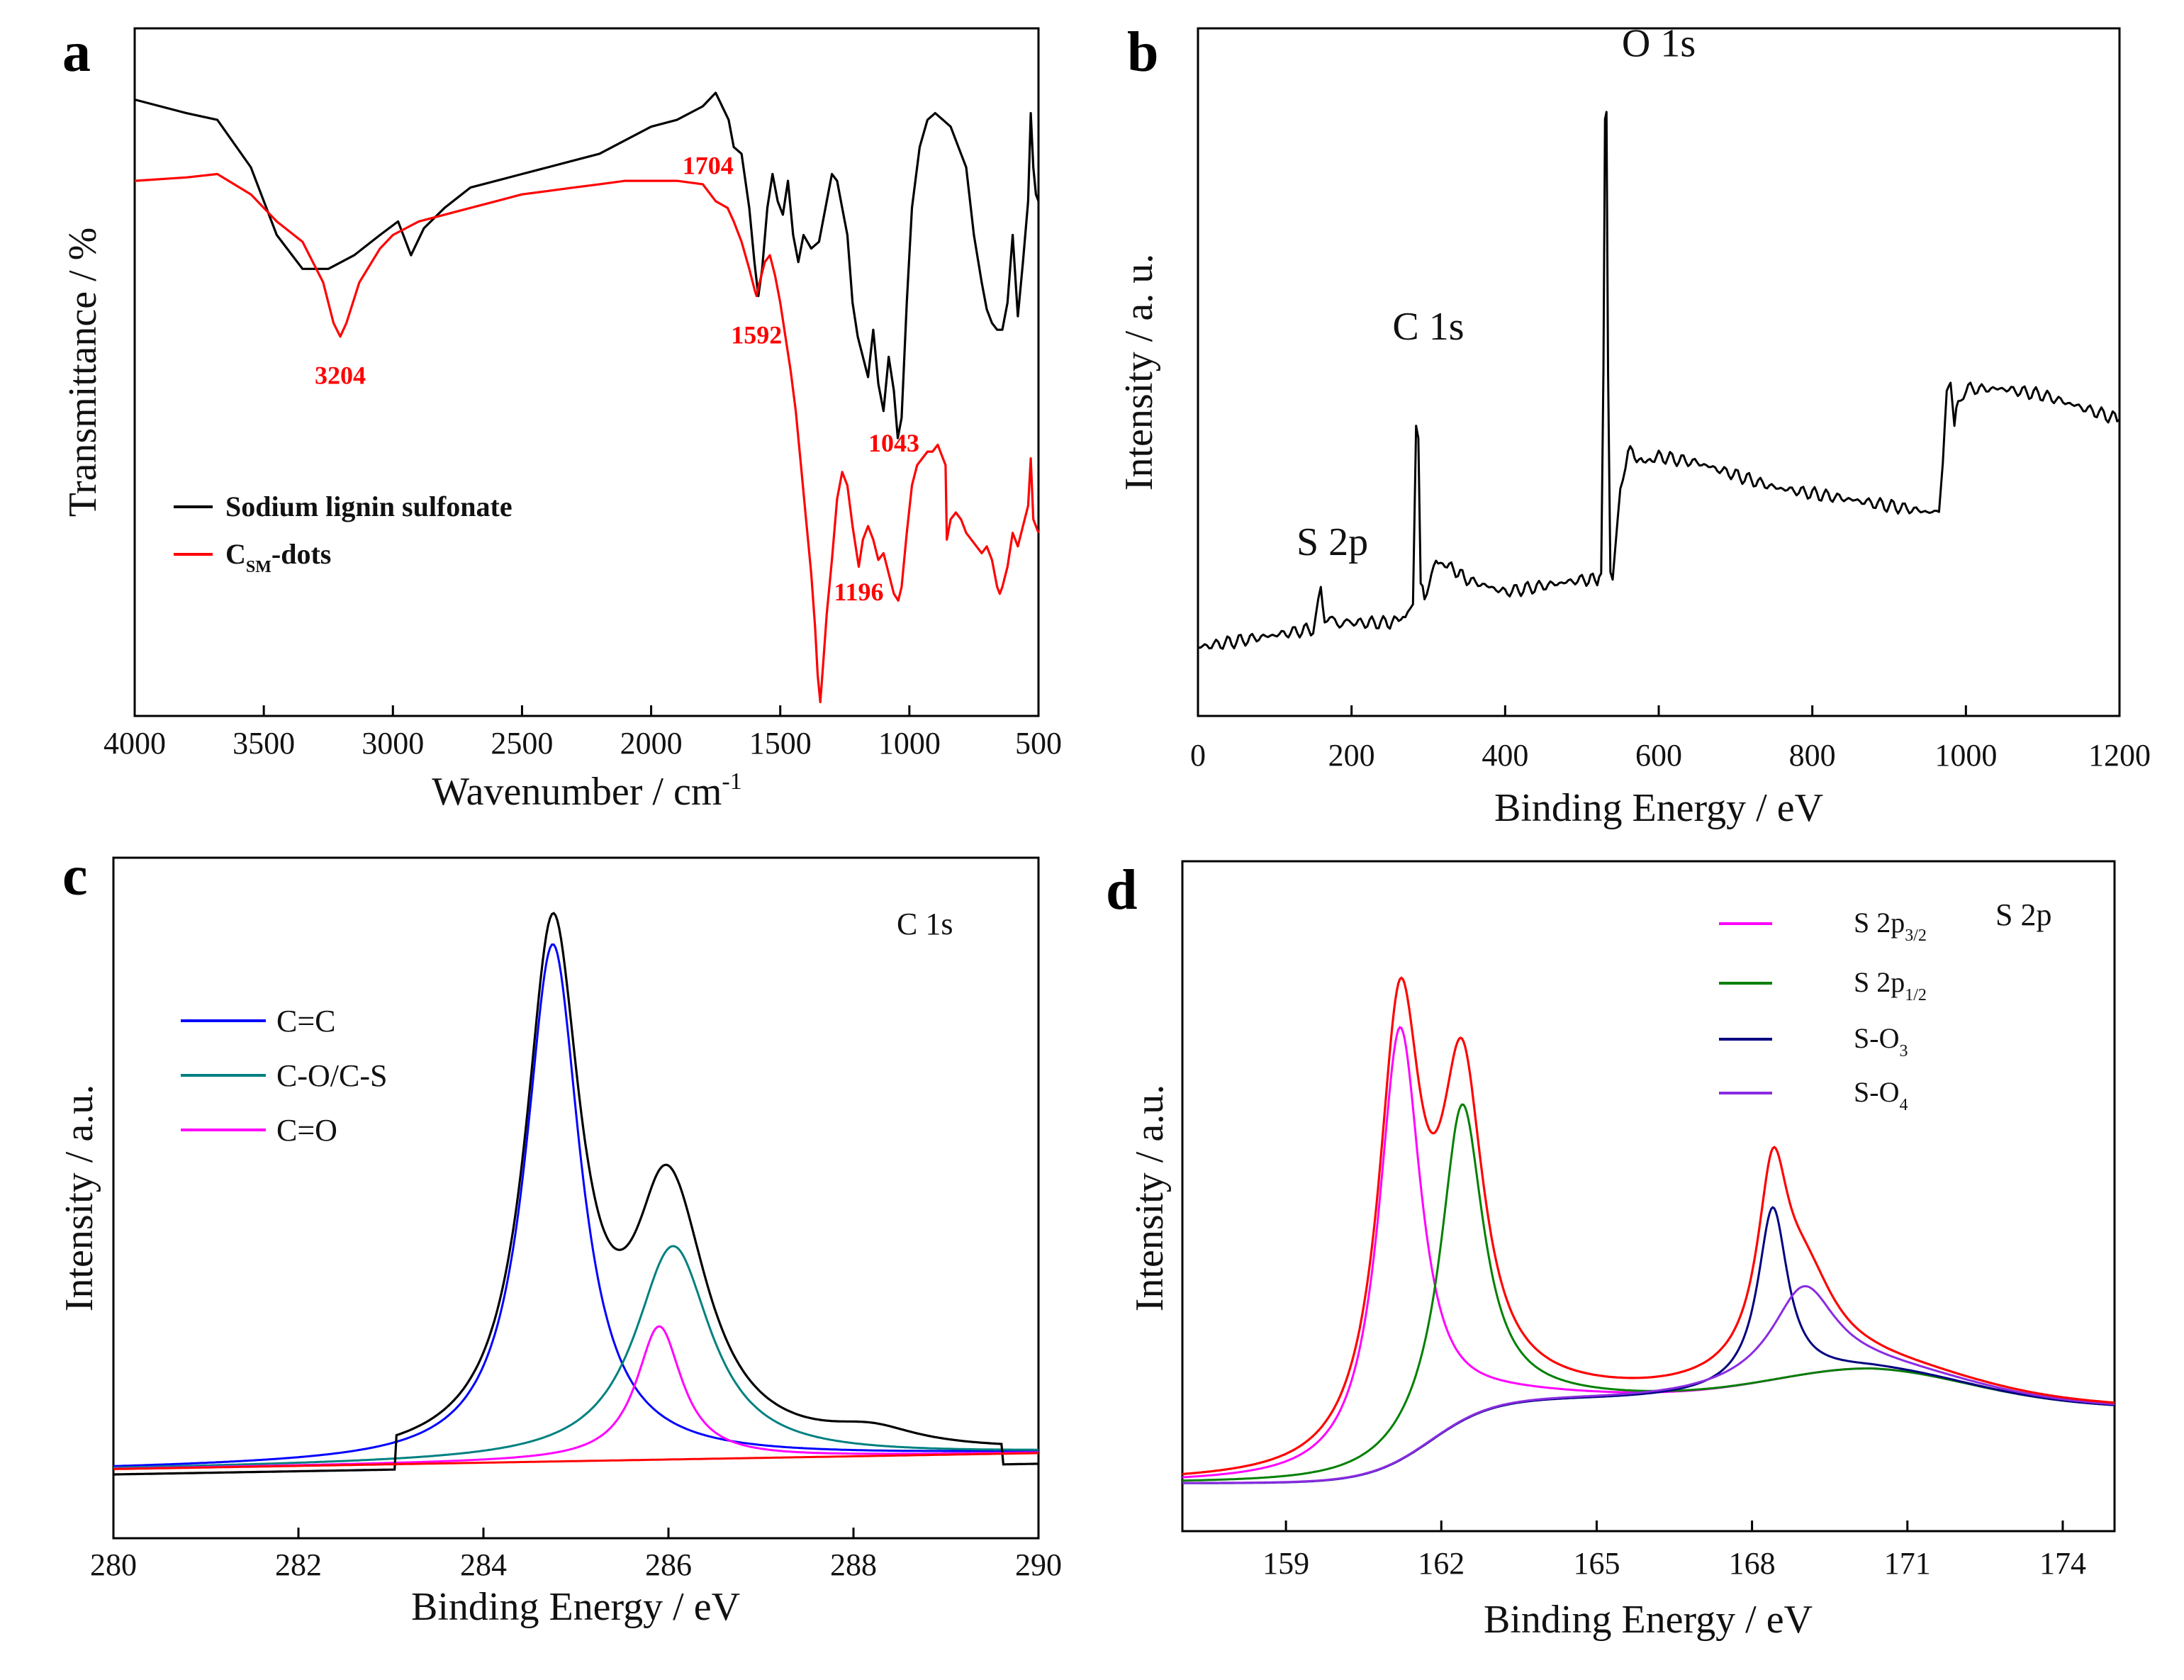 Image resolution: width=2184 pixels, height=1680 pixels. I want to click on panel-c-peak-co-cs, so click(575, 1357).